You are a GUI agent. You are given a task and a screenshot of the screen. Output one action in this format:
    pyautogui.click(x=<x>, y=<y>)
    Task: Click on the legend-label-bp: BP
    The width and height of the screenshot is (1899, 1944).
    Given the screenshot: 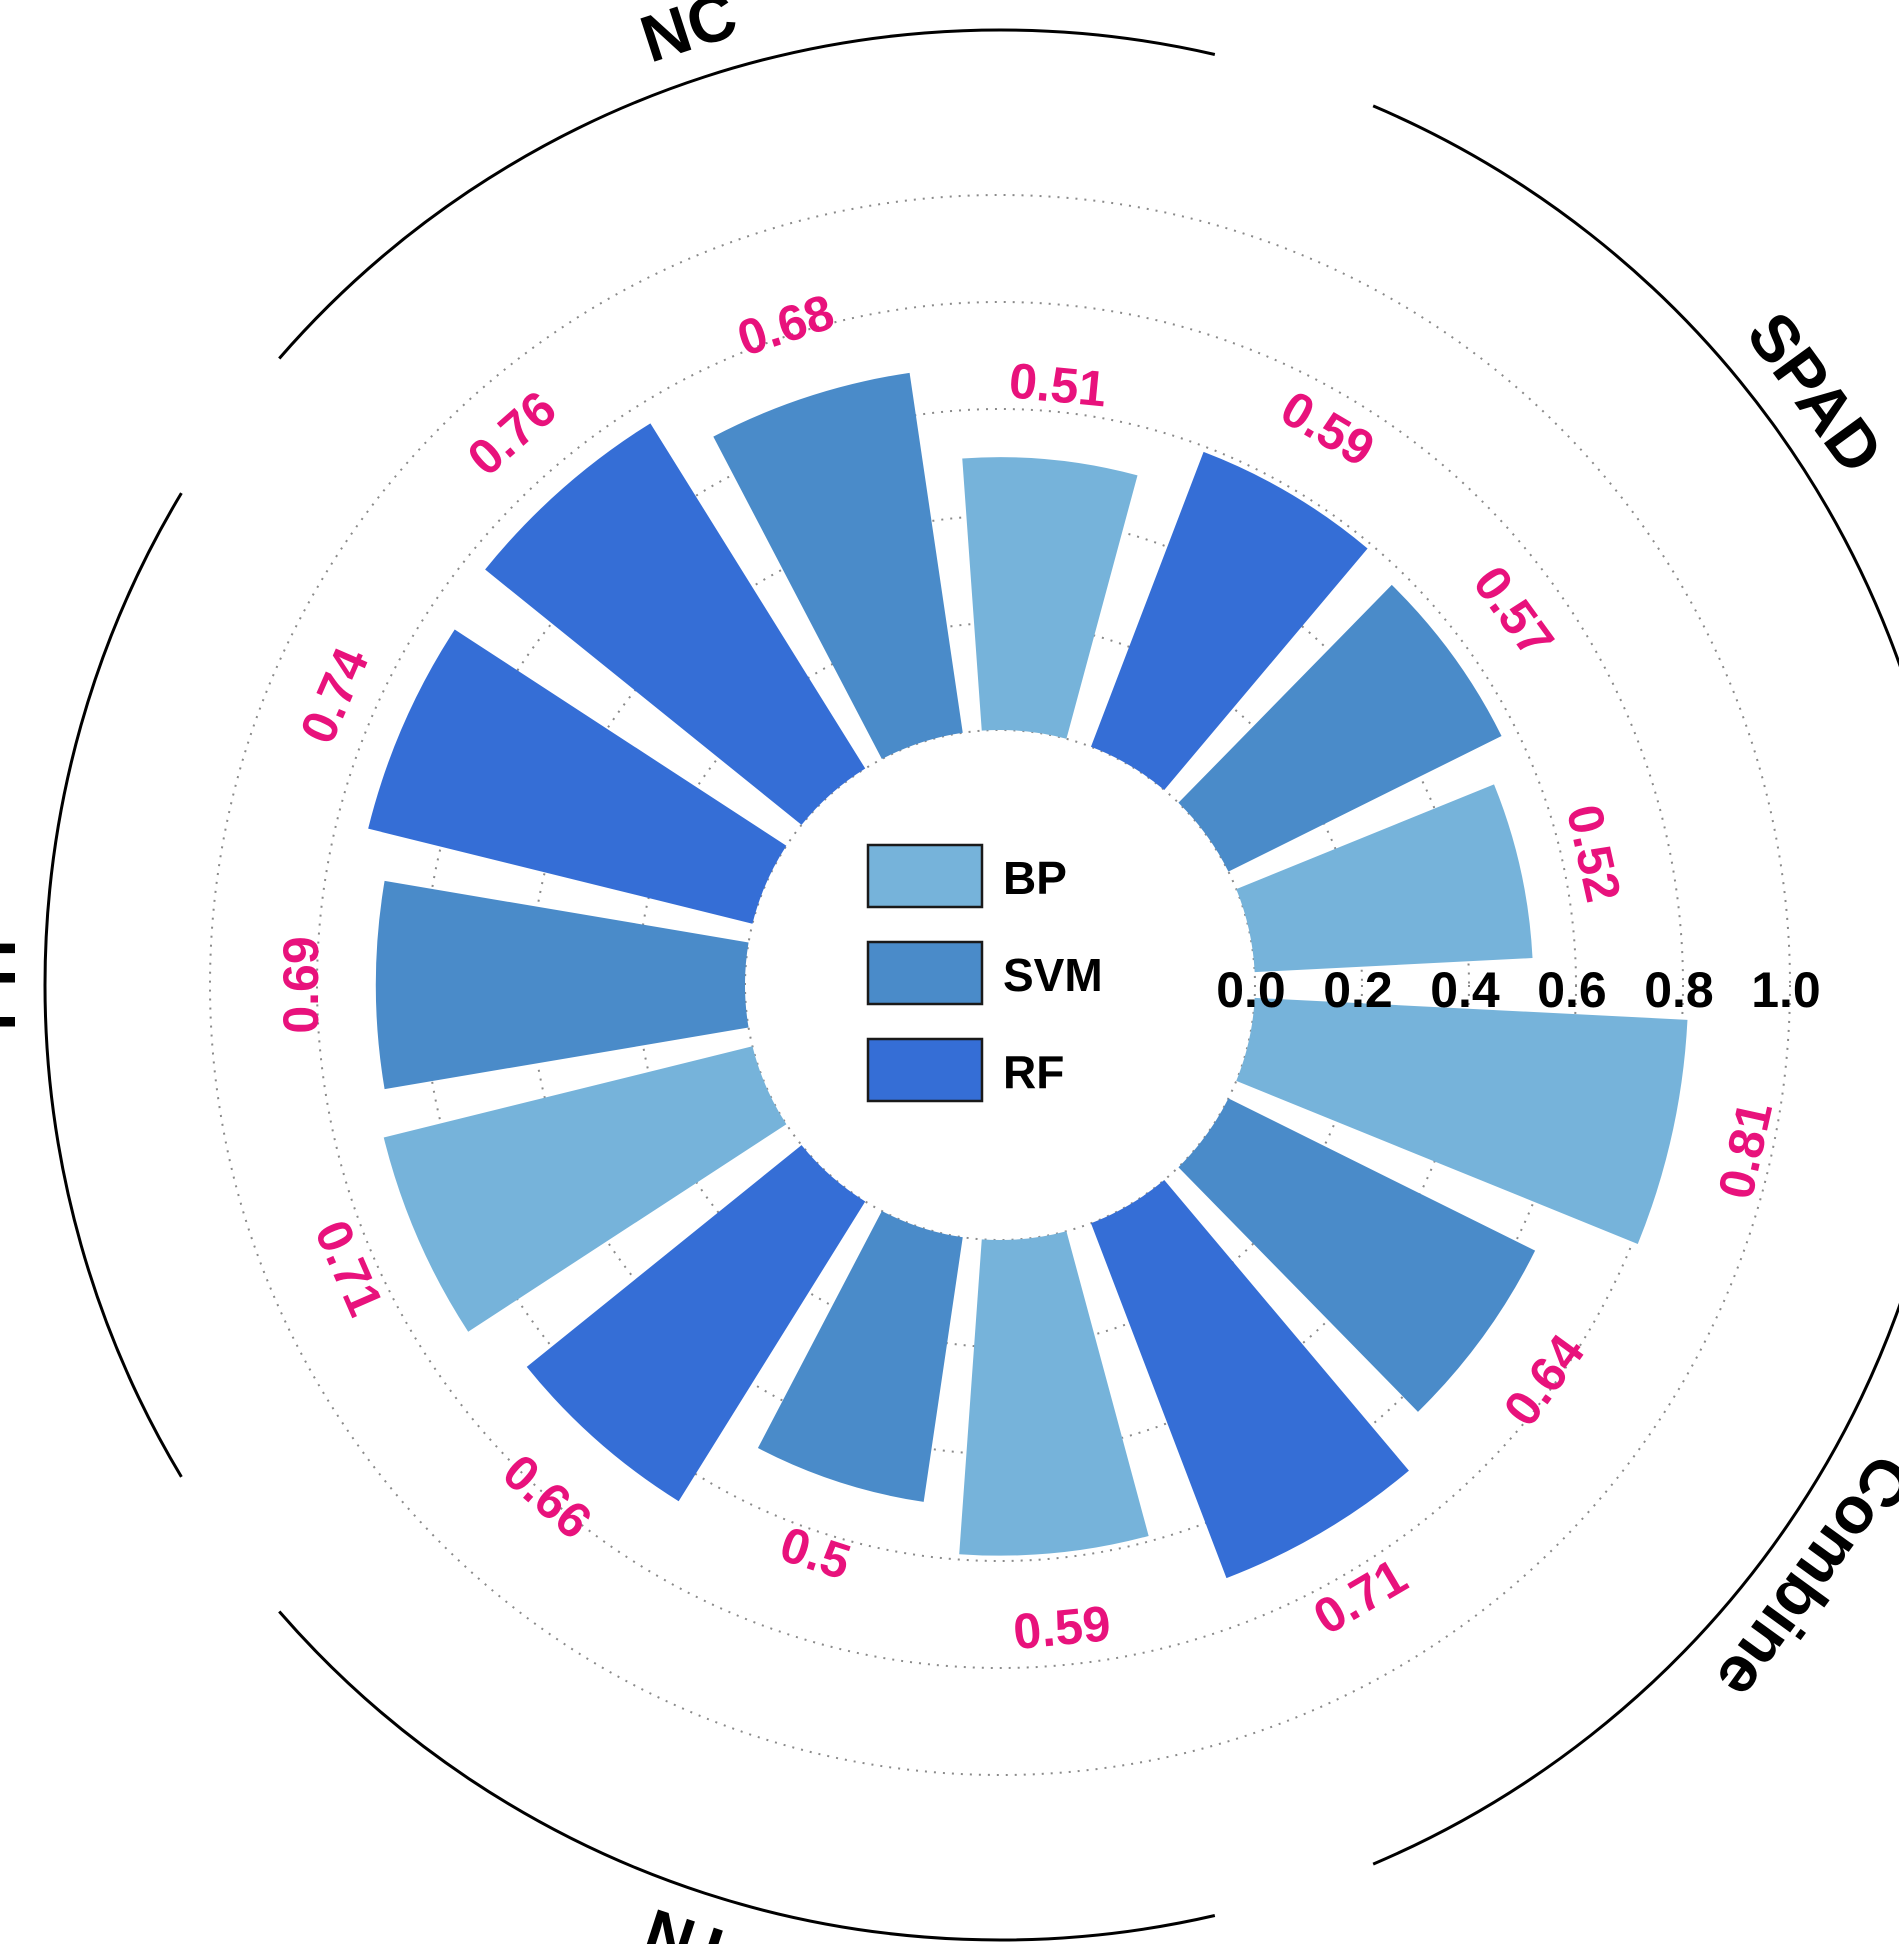 What is the action you would take?
    pyautogui.click(x=1035, y=878)
    